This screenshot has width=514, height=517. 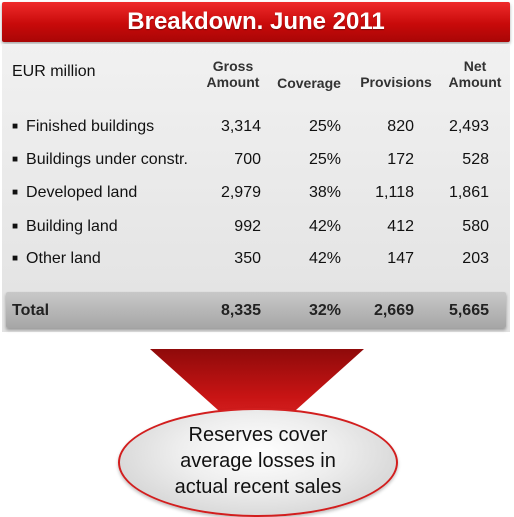 What do you see at coordinates (309, 83) in the screenshot?
I see `col-header-coverage: Coverage` at bounding box center [309, 83].